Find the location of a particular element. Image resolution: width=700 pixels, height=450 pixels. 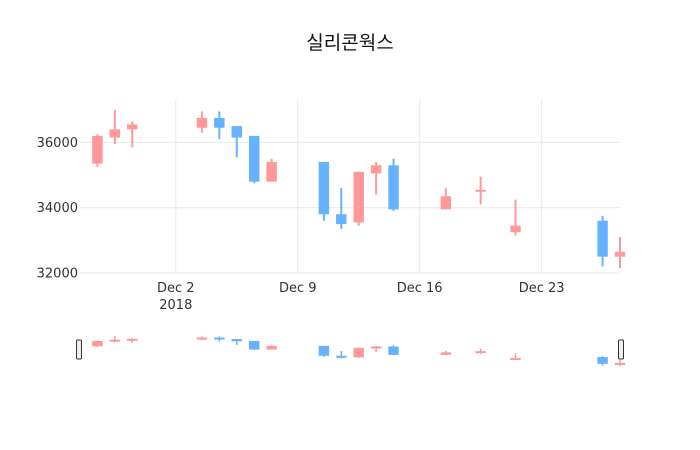

range-slider-left-handle is located at coordinates (79, 349).